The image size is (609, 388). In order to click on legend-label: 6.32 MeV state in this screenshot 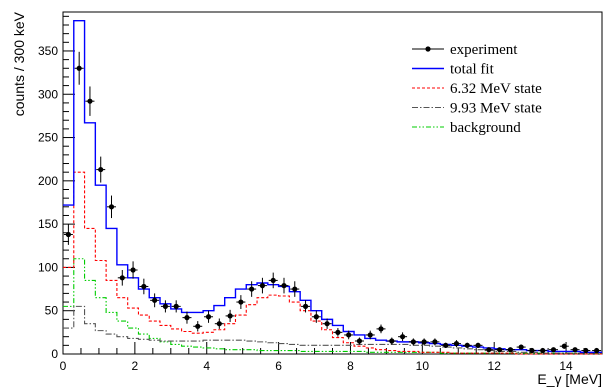, I will do `click(496, 89)`.